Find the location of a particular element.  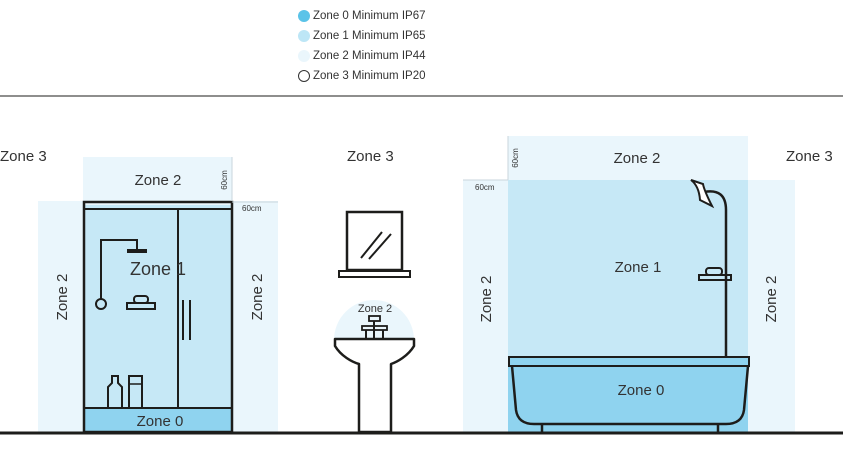

shower-head is located at coordinates (137, 251).